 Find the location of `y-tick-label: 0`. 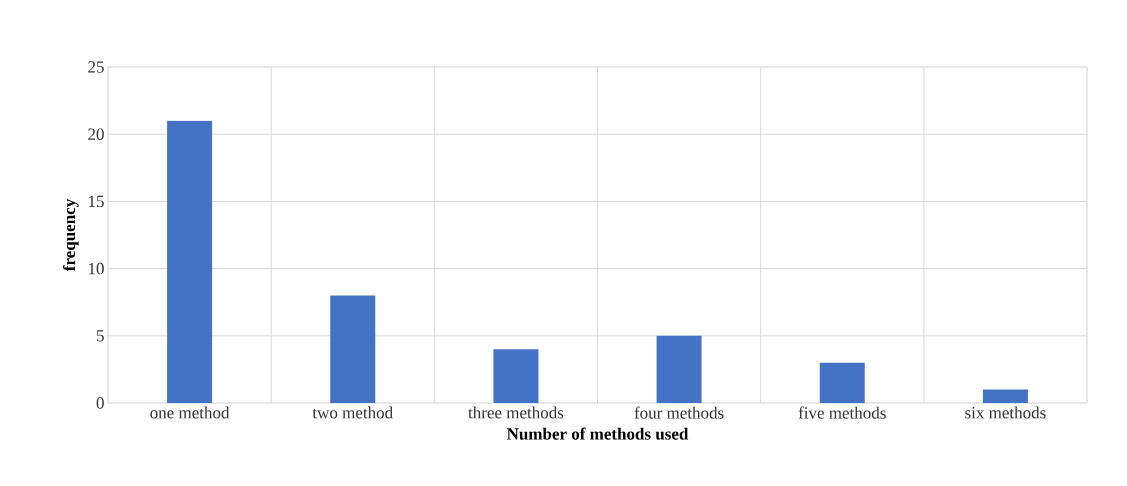

y-tick-label: 0 is located at coordinates (100, 403).